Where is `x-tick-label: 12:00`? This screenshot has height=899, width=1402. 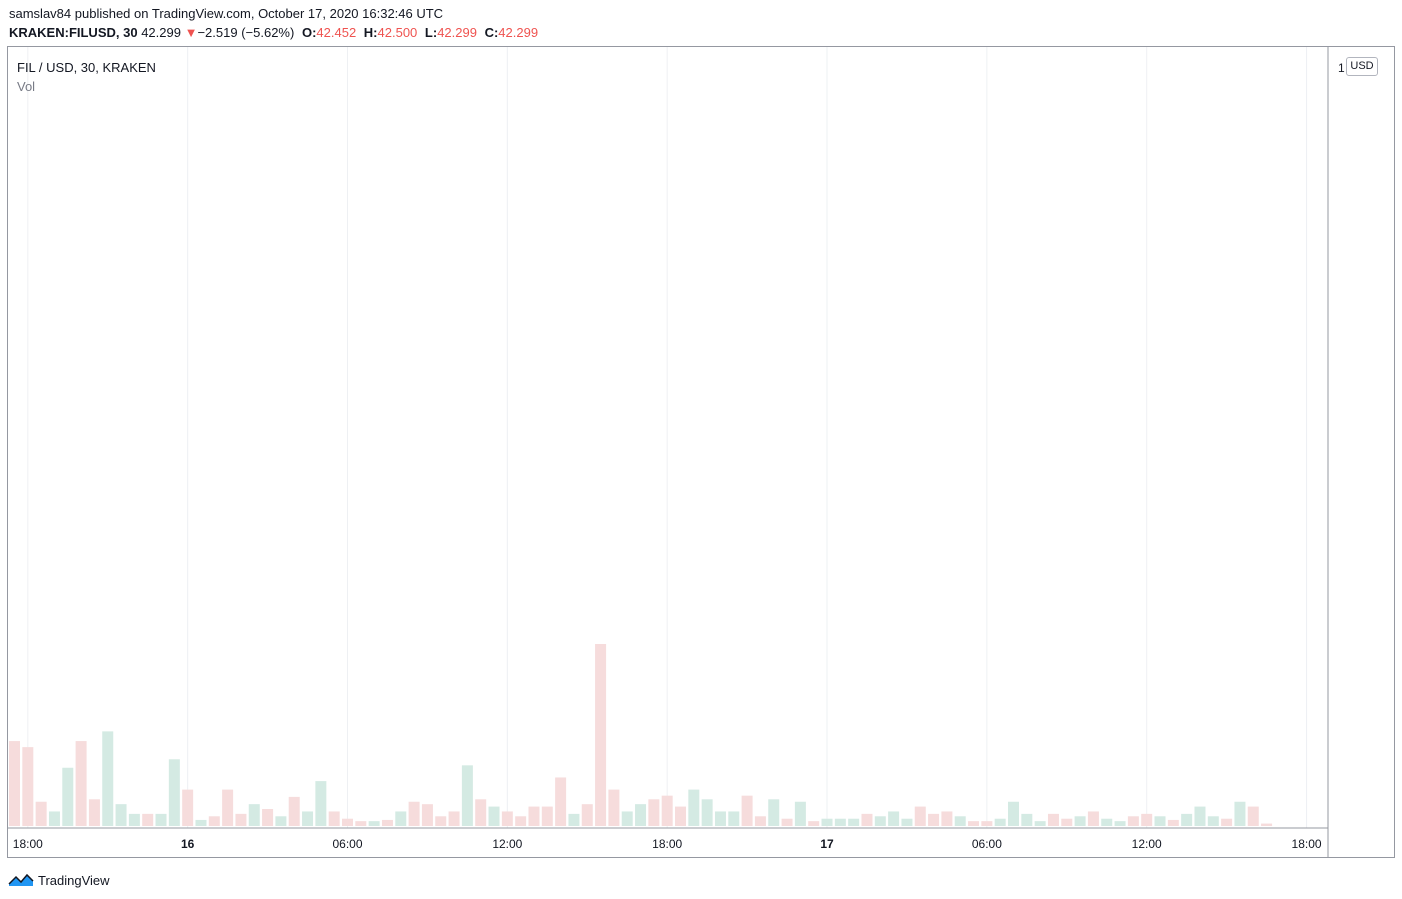
x-tick-label: 12:00 is located at coordinates (507, 844).